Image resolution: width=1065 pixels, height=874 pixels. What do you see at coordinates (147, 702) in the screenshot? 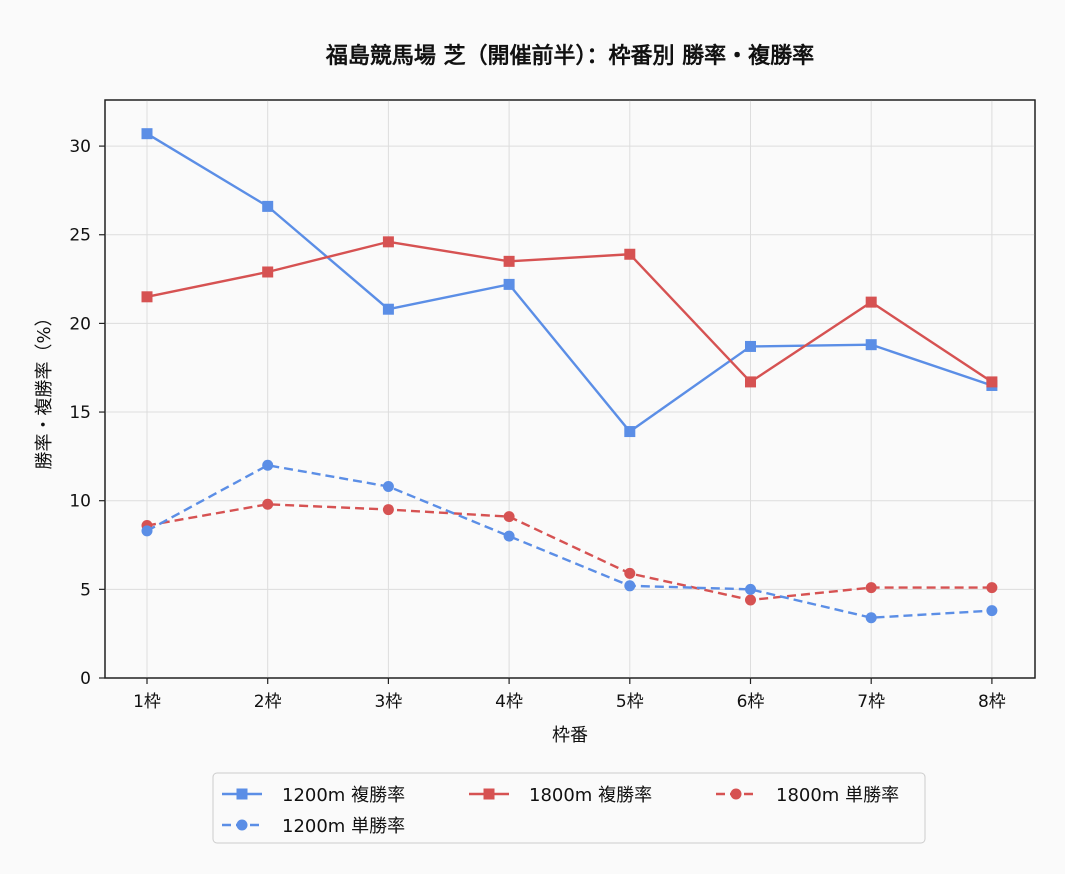
I see `x-tick-label: 1枠` at bounding box center [147, 702].